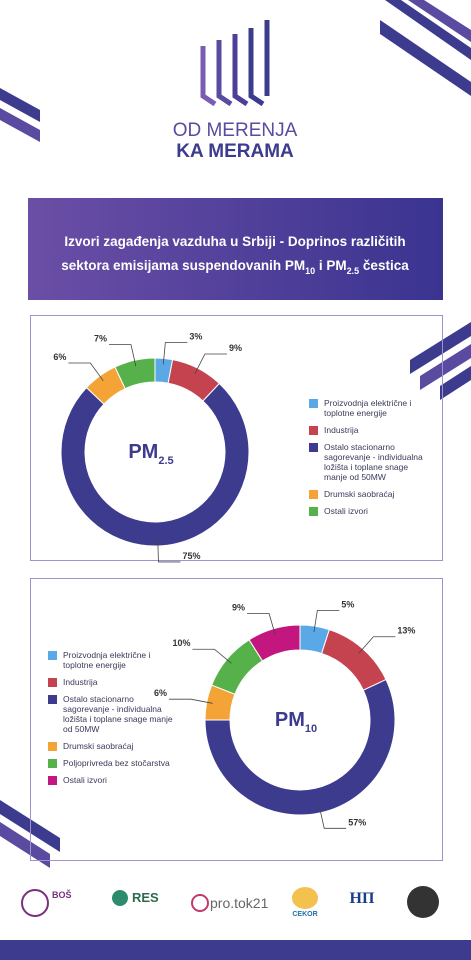 The width and height of the screenshot is (471, 960). Describe the element at coordinates (235, 950) in the screenshot. I see `footer-bar` at that location.